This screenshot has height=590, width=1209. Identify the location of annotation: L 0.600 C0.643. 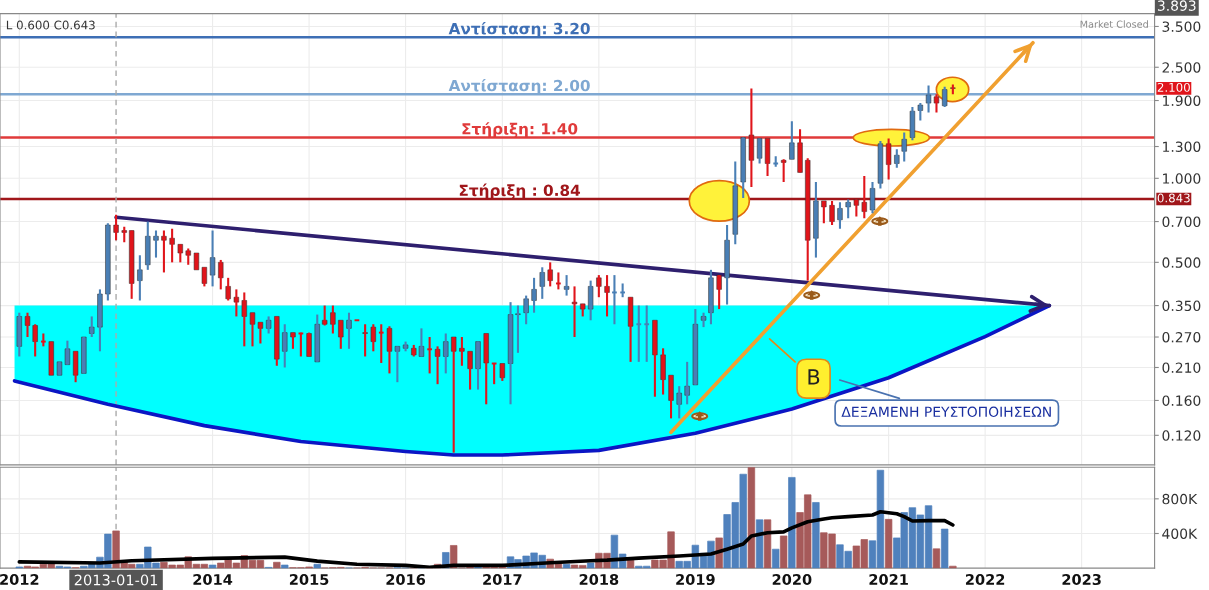
(50, 25).